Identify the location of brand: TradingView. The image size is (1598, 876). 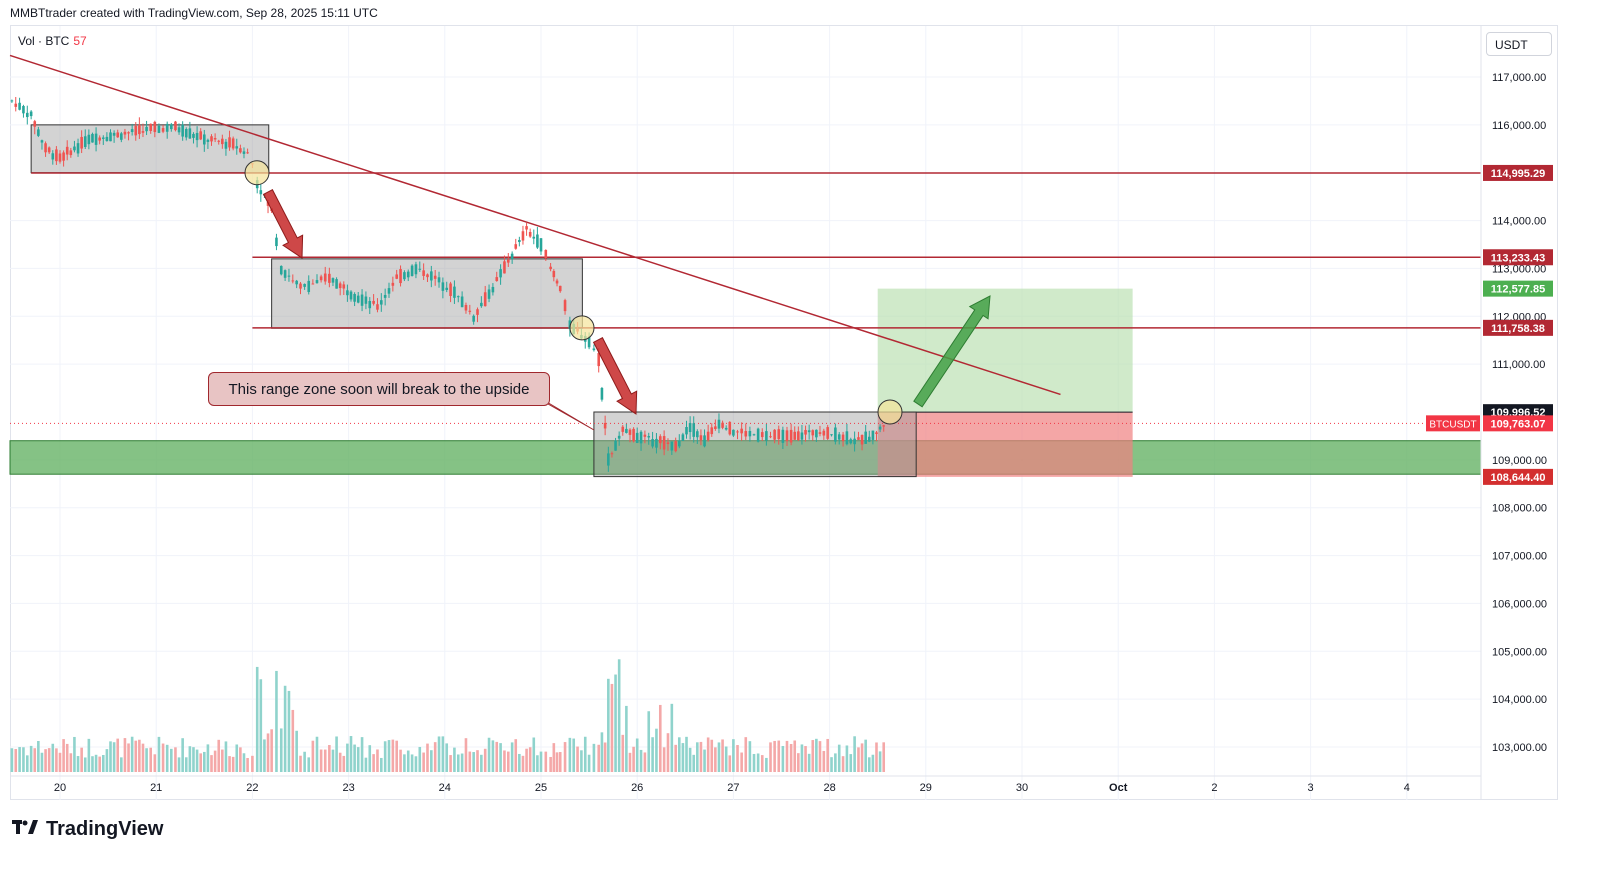
(87, 829).